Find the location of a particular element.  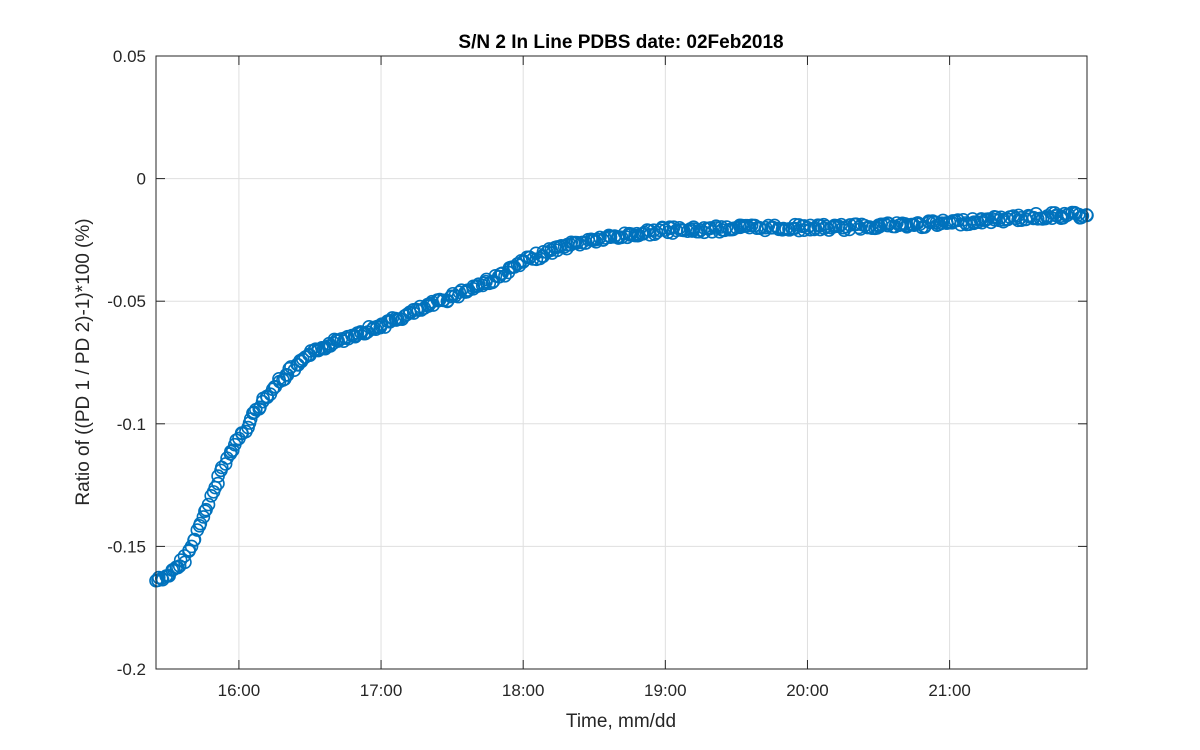

y-axis-label: Ratio of ((PD 1 / PD 2)-1)*100 (%) is located at coordinates (83, 361).